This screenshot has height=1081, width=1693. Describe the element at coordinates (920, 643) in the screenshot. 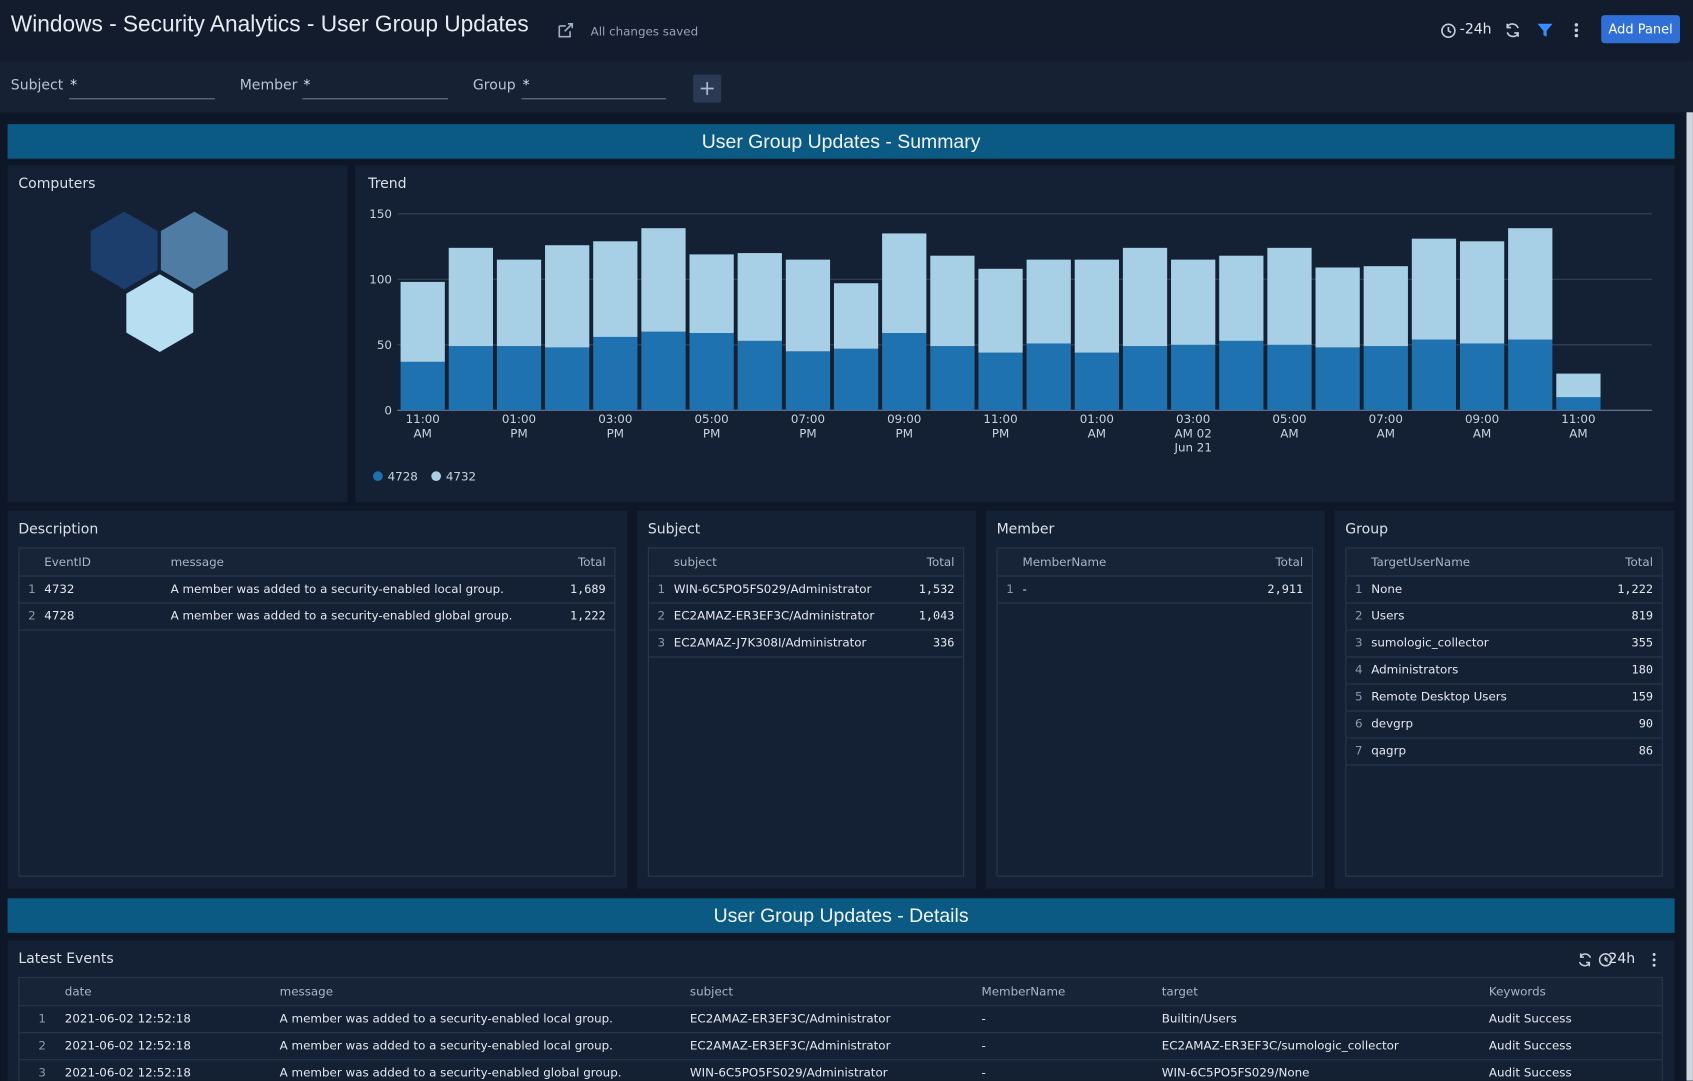

I see `table-cell: 336` at that location.